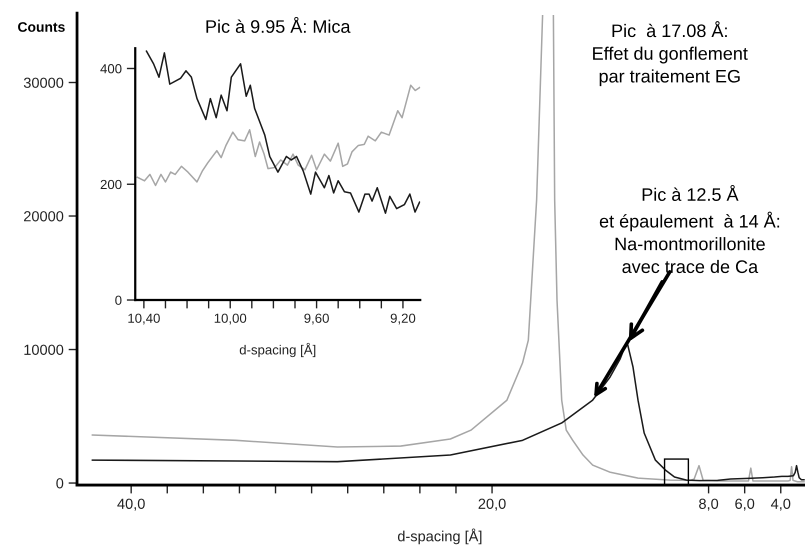  Describe the element at coordinates (44, 349) in the screenshot. I see `y-tick-label: 10000` at that location.